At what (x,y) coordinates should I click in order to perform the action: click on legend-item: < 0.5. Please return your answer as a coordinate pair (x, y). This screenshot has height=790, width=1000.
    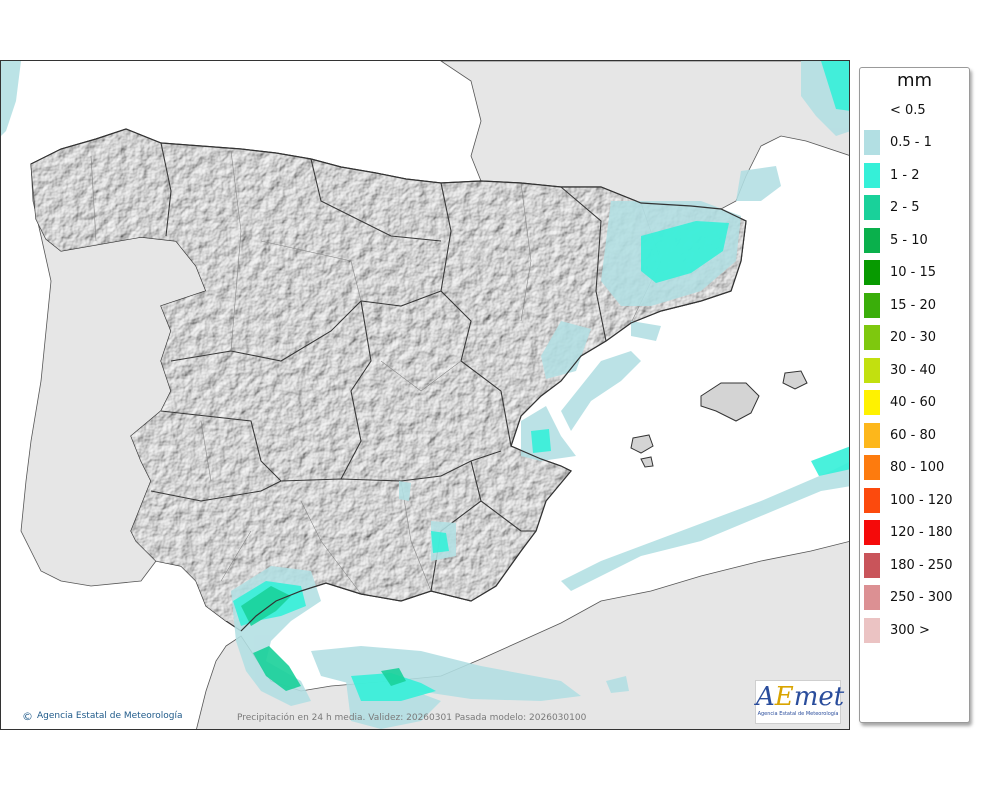
    Looking at the image, I should click on (895, 110).